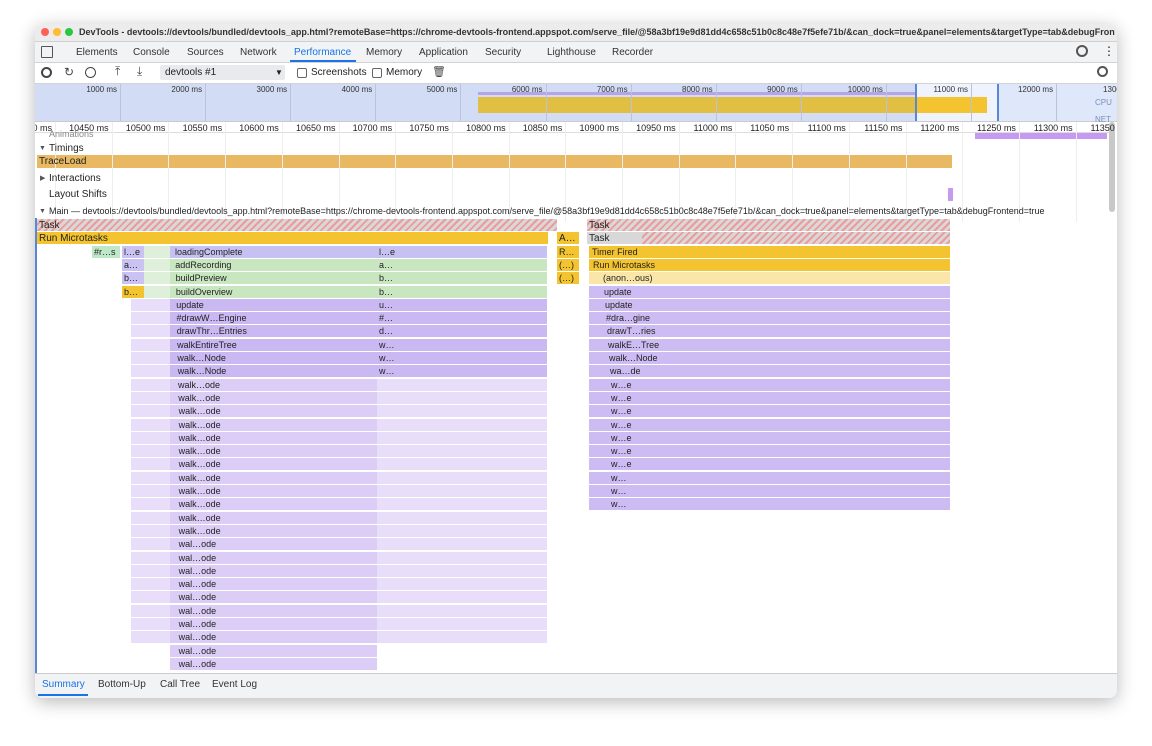 The height and width of the screenshot is (746, 1152). What do you see at coordinates (258, 52) in the screenshot?
I see `devtools-tab: Network` at bounding box center [258, 52].